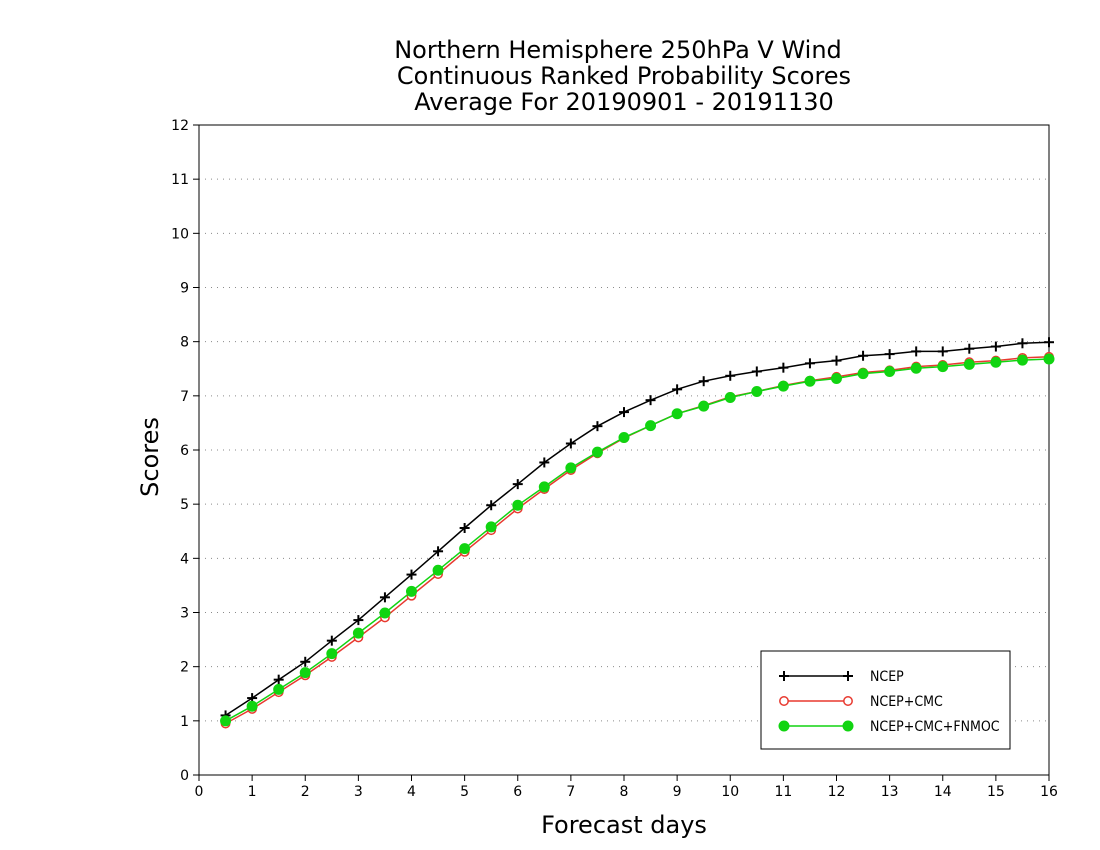  What do you see at coordinates (358, 792) in the screenshot?
I see `x-tick-label-3: 3` at bounding box center [358, 792].